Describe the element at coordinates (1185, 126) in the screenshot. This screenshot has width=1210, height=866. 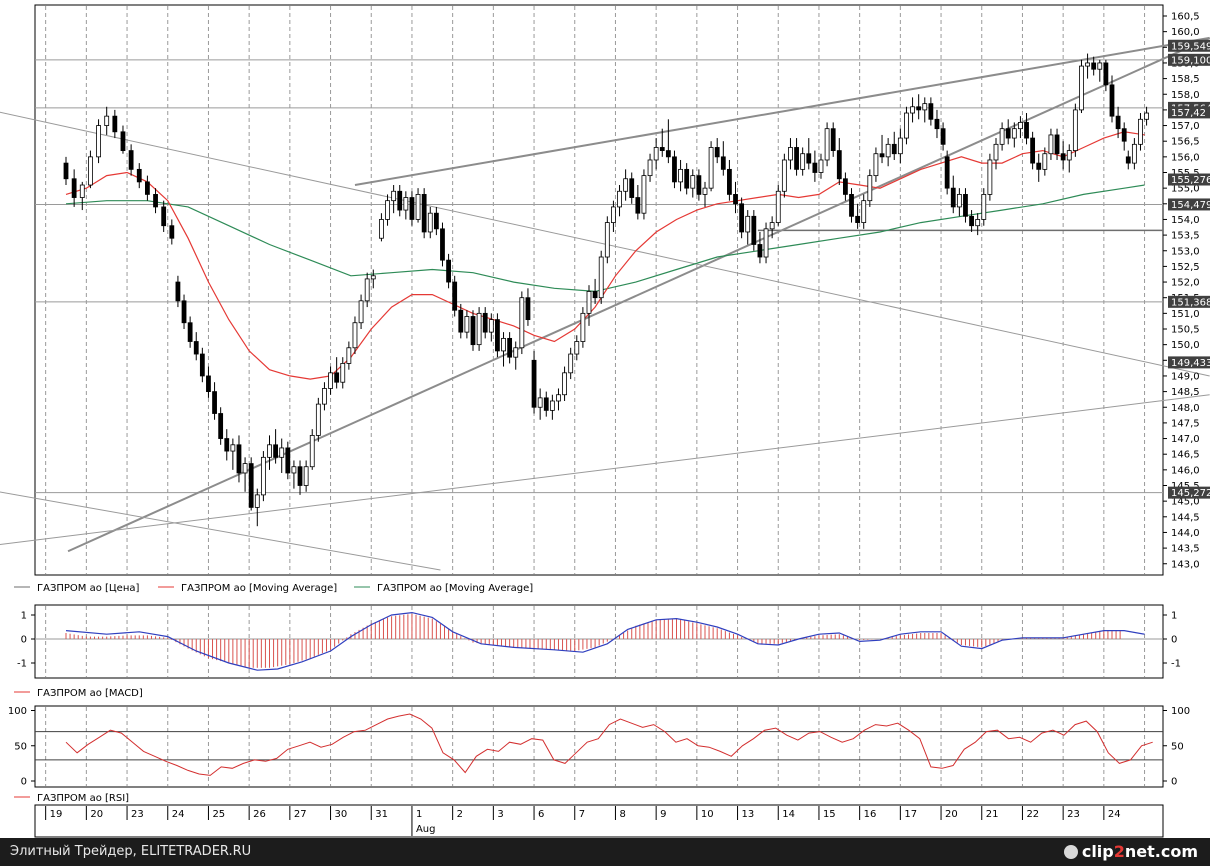
I see `price-tick-label-7: 157,0` at that location.